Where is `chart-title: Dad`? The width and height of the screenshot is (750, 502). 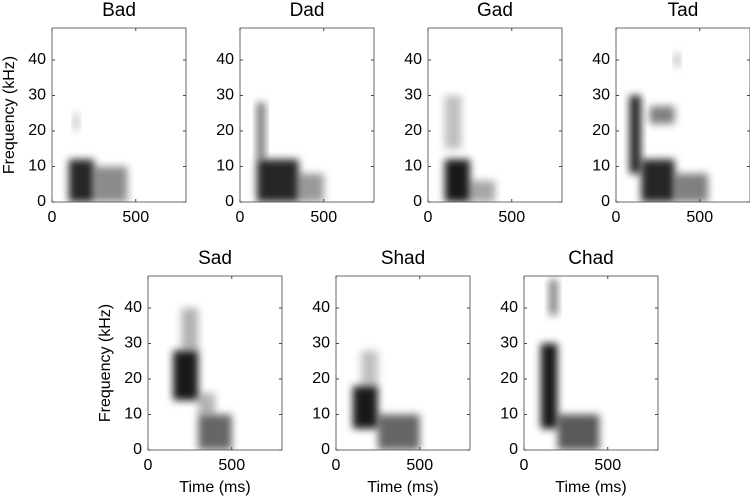 chart-title: Dad is located at coordinates (307, 10).